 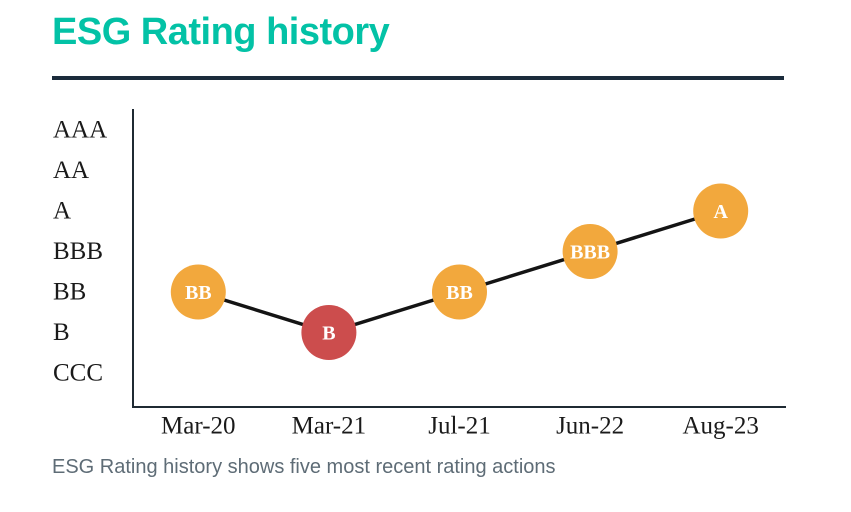 What do you see at coordinates (78, 373) in the screenshot?
I see `y-axis-tick-label: CCC` at bounding box center [78, 373].